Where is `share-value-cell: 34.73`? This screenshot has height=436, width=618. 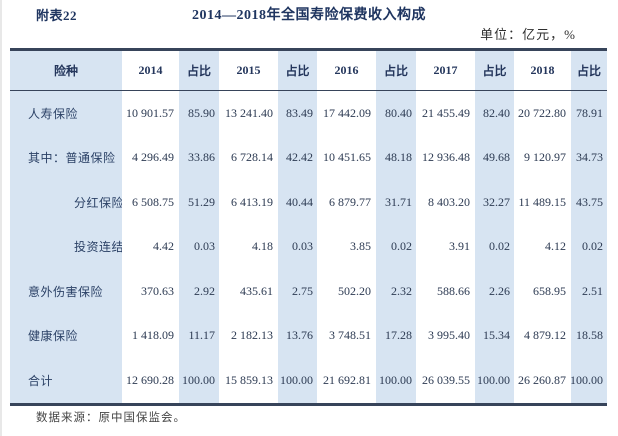
share-value-cell: 34.73 is located at coordinates (589, 157).